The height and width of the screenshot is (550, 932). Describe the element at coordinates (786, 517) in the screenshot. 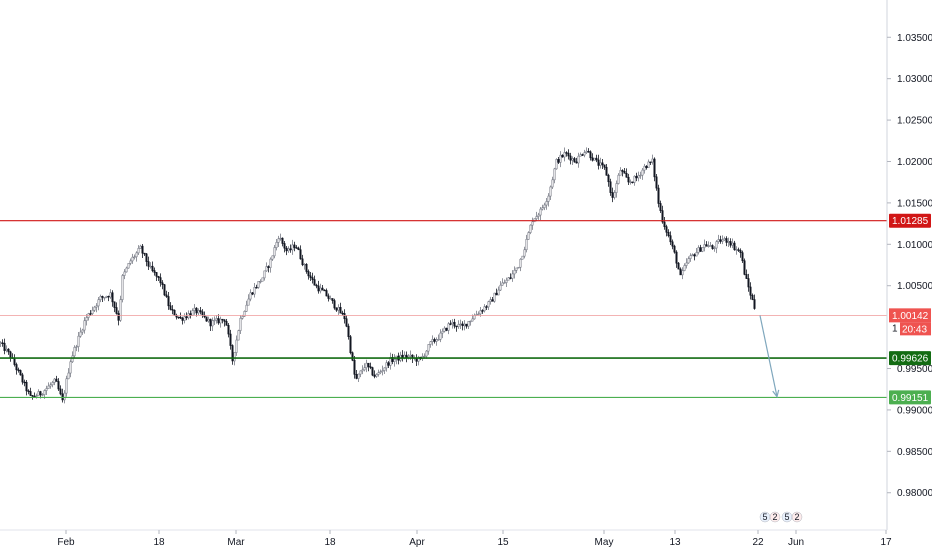

I see `event-count-label: 5` at that location.